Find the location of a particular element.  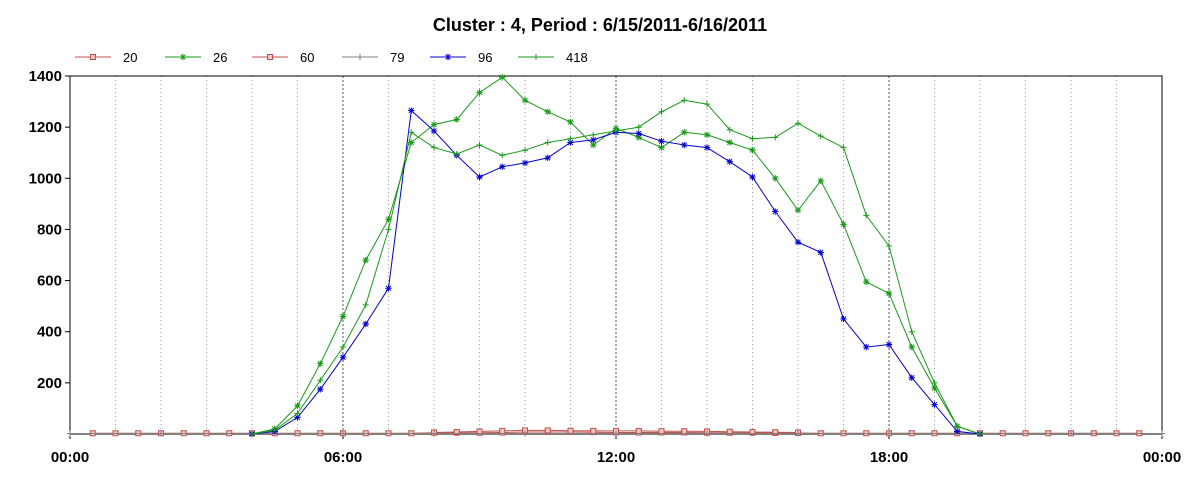

legend-label: 96 is located at coordinates (485, 57).